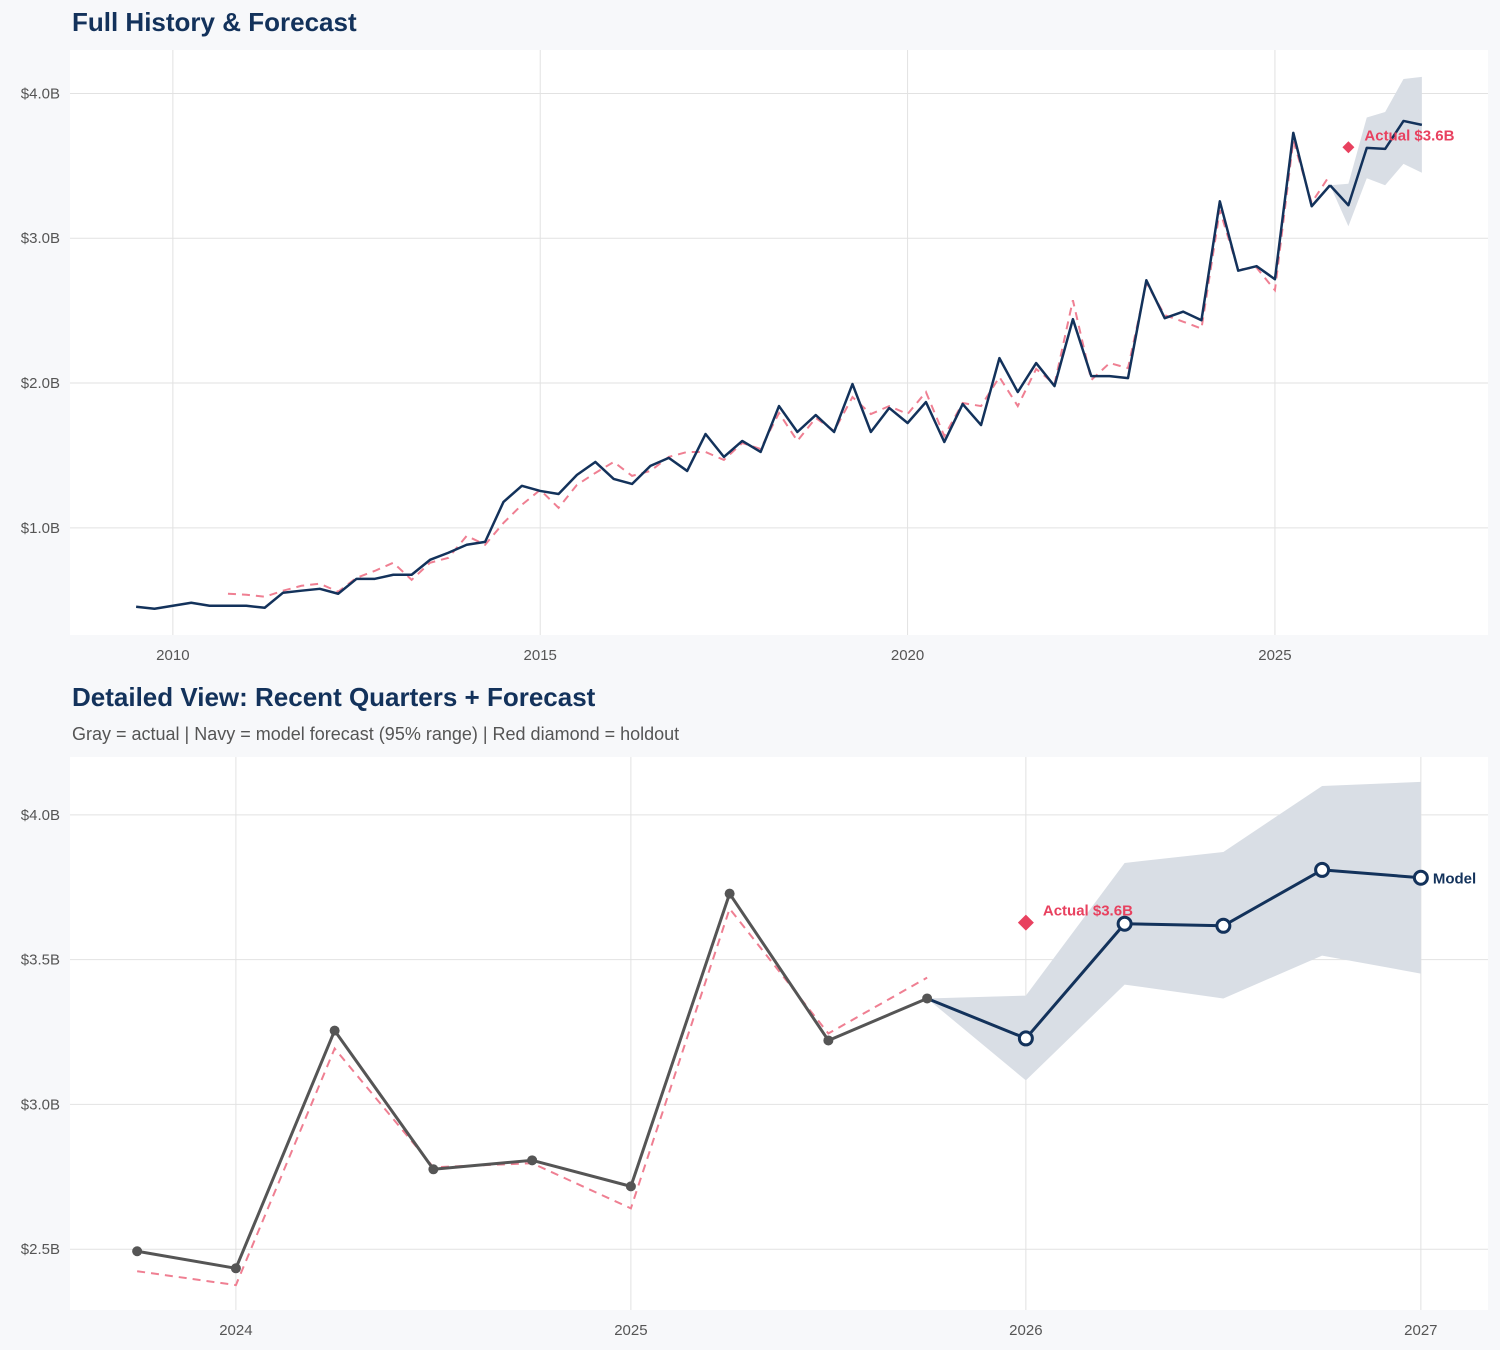 This screenshot has width=1500, height=1350. I want to click on forecast-label: Model, so click(1454, 879).